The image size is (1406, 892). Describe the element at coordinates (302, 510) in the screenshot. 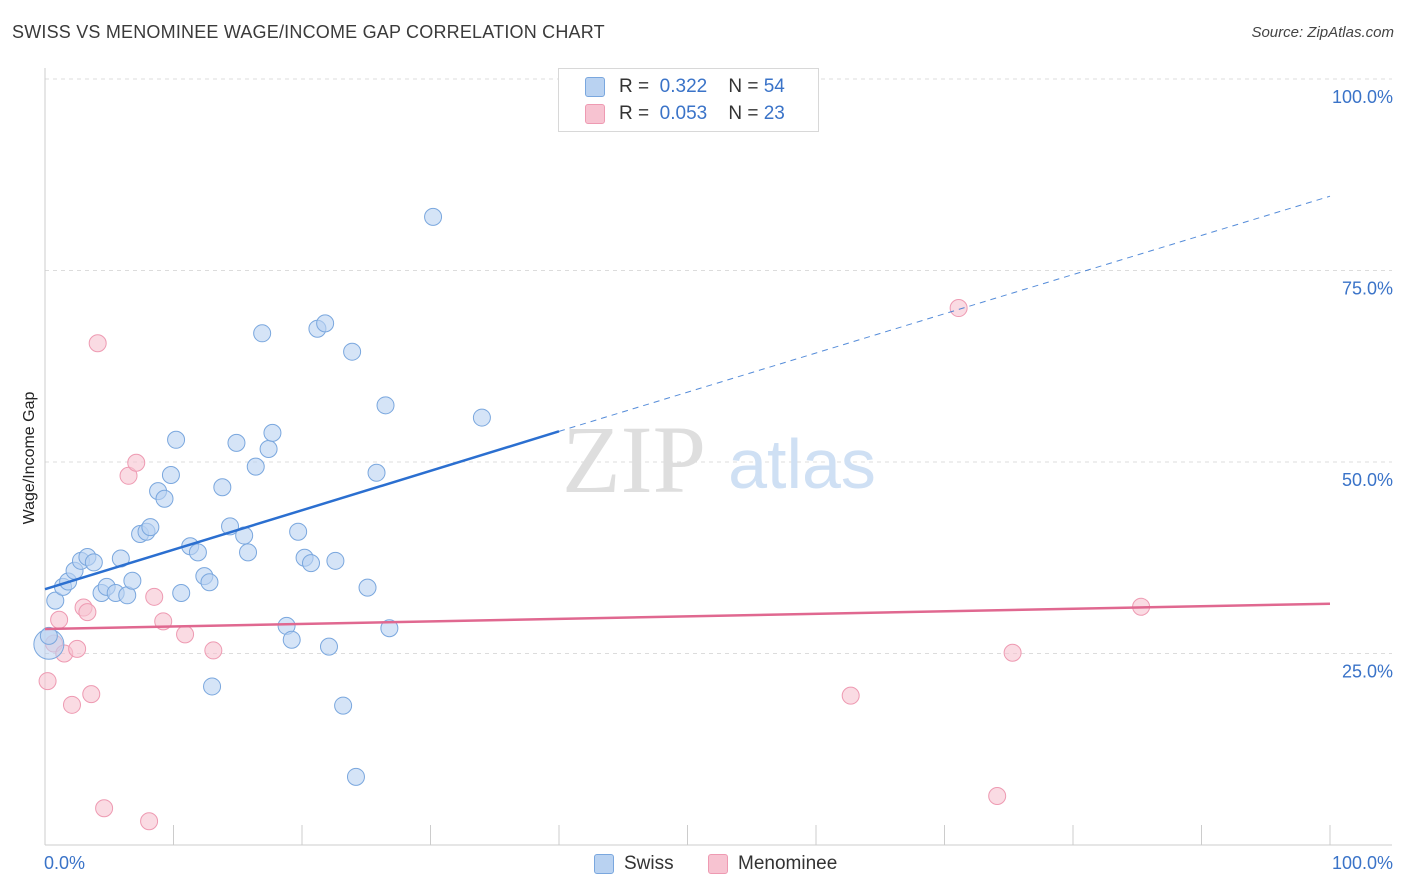

I see `swiss-trend-line` at that location.